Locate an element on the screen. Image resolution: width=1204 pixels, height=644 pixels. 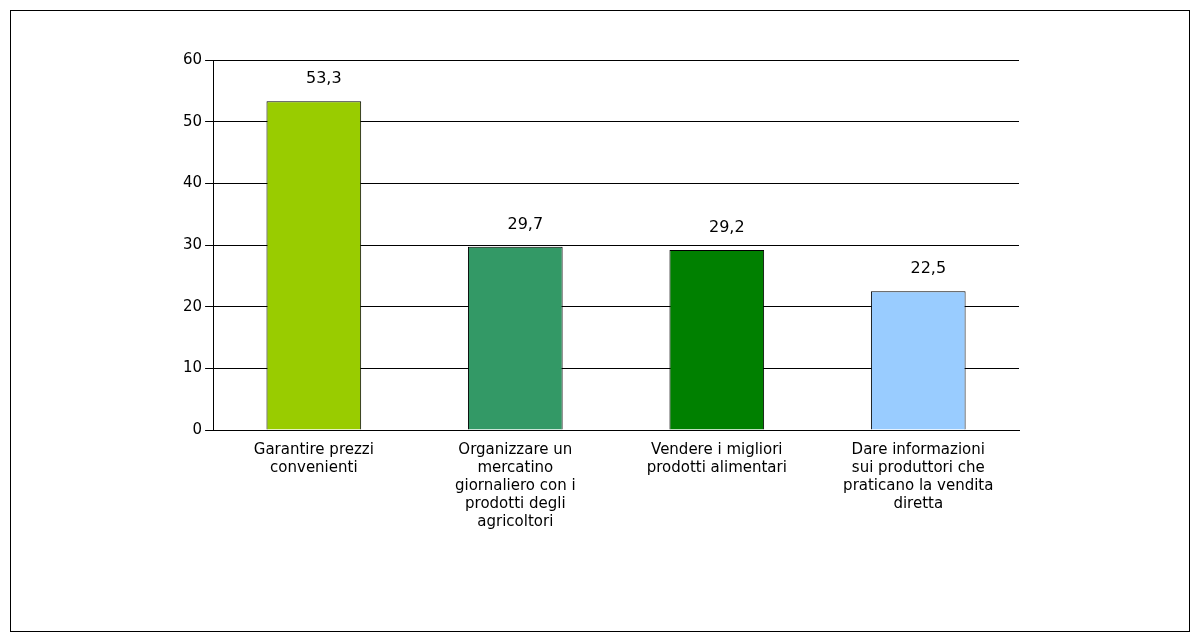
y-tick-label: 10 is located at coordinates (192, 367).